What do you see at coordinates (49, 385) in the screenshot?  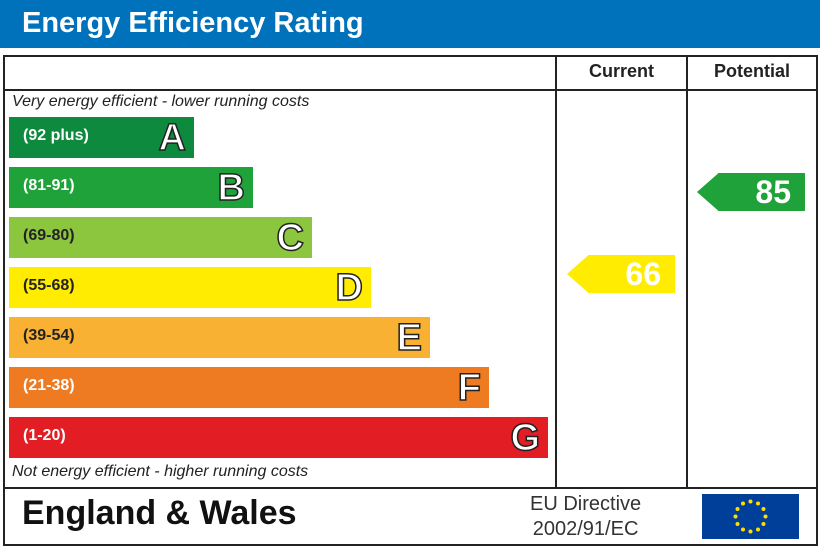 I see `band-range: (21-38)` at bounding box center [49, 385].